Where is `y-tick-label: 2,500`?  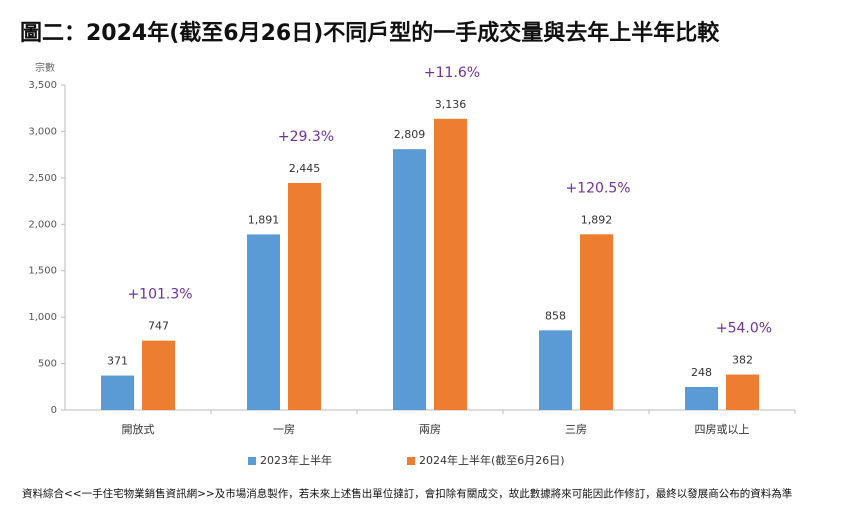
y-tick-label: 2,500 is located at coordinates (42, 178).